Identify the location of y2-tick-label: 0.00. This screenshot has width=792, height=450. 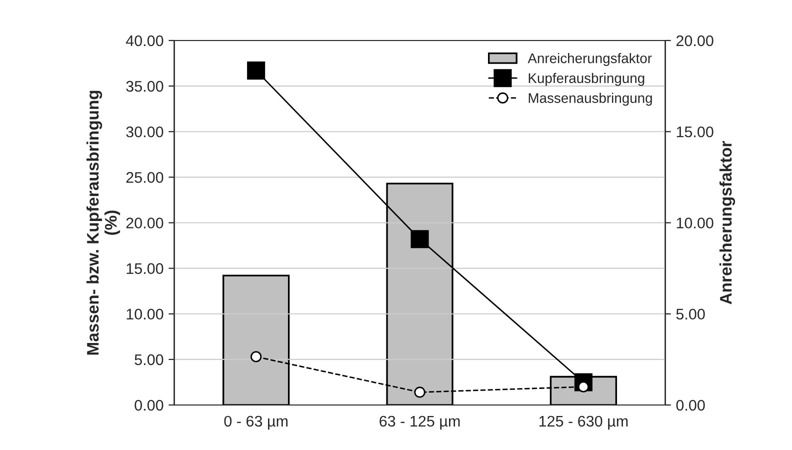
(690, 405).